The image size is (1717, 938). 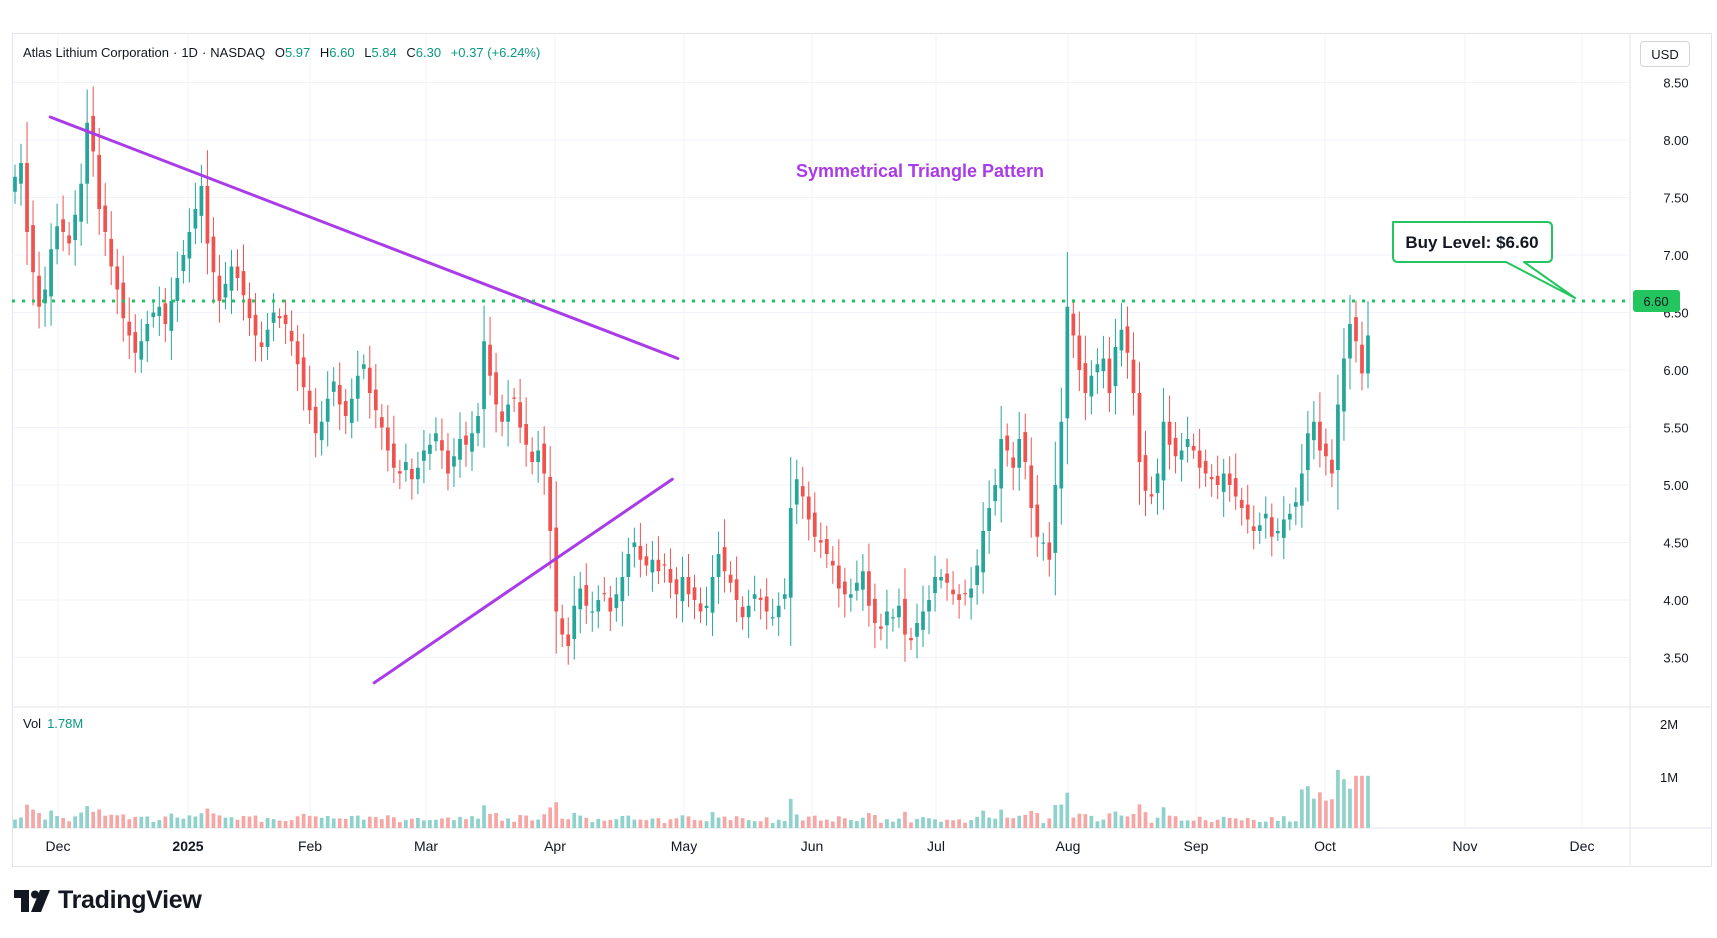 I want to click on lower-trendline, so click(x=523, y=581).